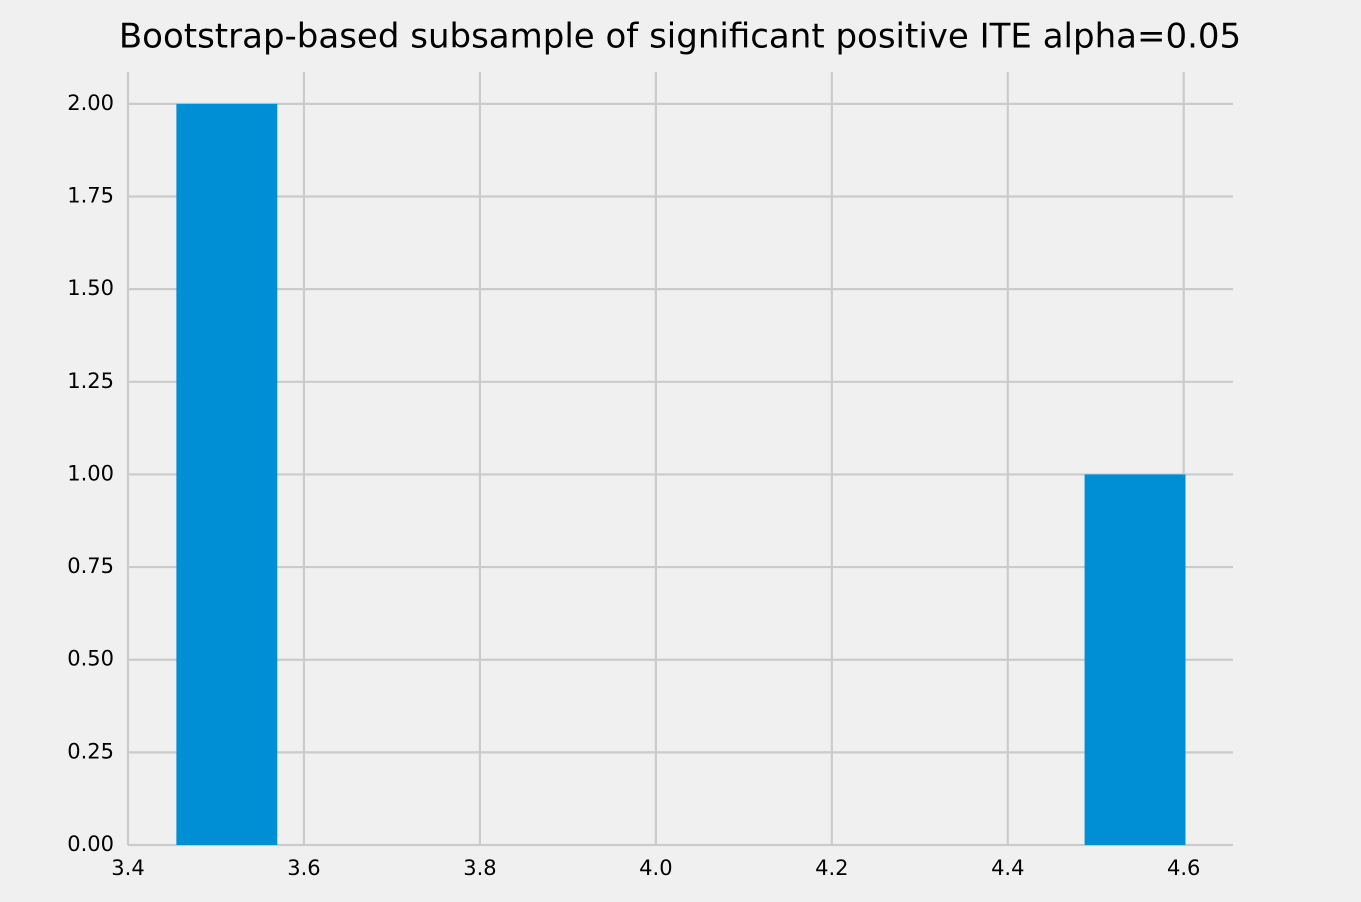  I want to click on y-tick-label: 1.75, so click(90, 196).